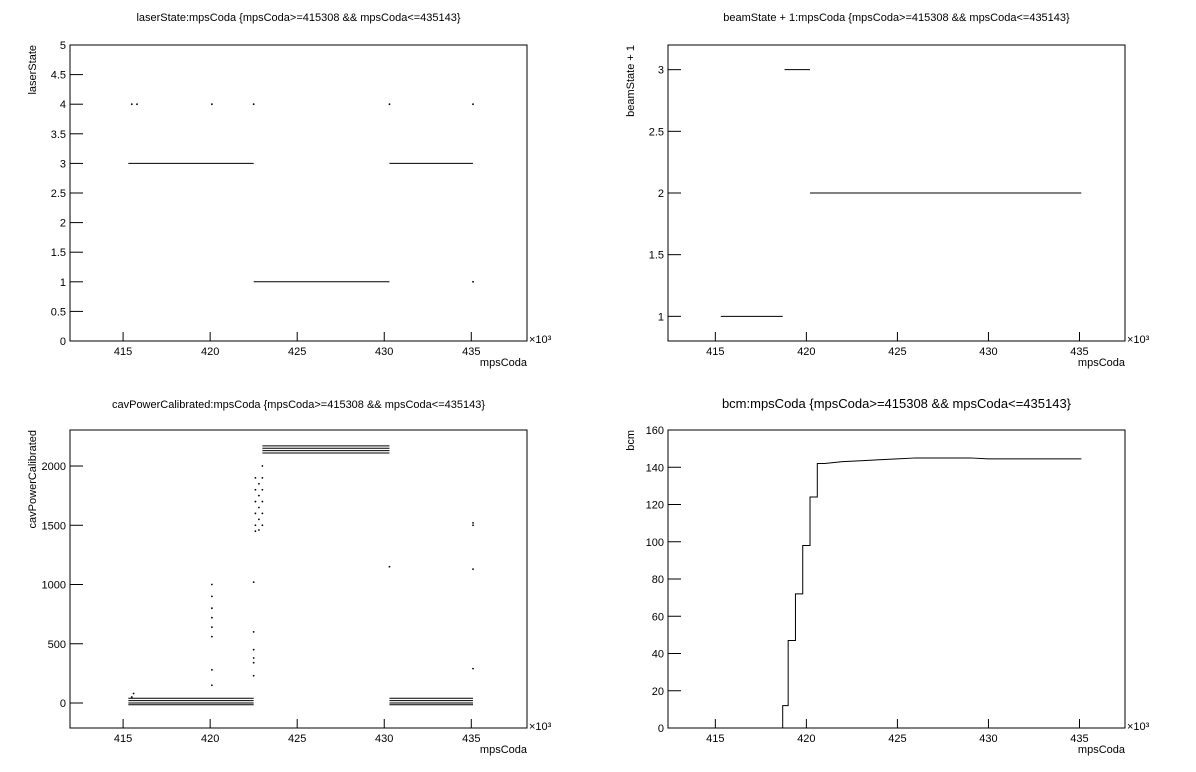 Image resolution: width=1196 pixels, height=772 pixels. I want to click on y-tick-label: 60, so click(658, 617).